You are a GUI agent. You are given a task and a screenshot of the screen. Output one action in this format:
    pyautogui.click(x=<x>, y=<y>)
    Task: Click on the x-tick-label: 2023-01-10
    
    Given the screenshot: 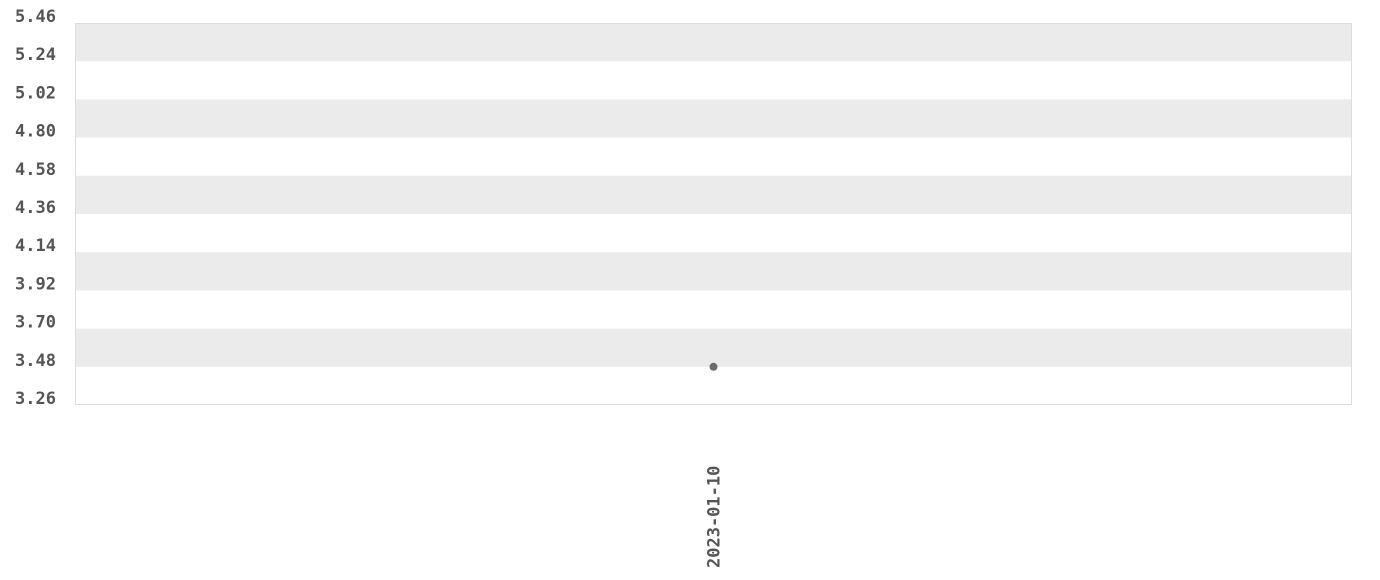 What is the action you would take?
    pyautogui.click(x=715, y=517)
    